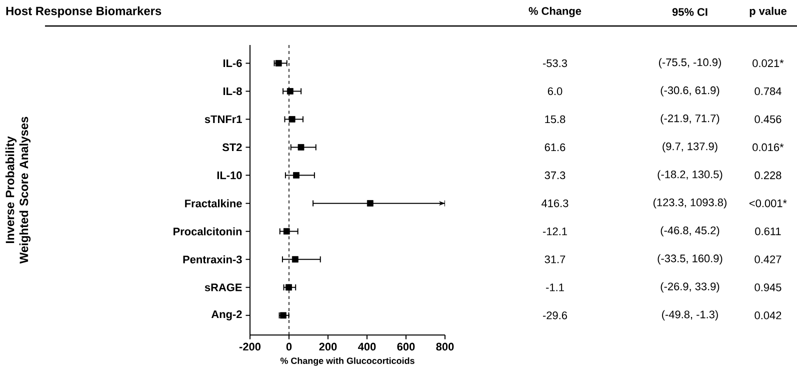 Image resolution: width=797 pixels, height=384 pixels. I want to click on text: 0.021*, so click(768, 63).